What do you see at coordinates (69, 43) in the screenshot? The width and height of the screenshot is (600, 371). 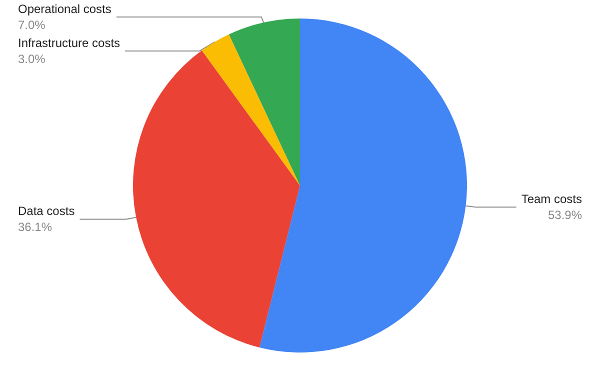 I see `slice-label: Infrastructure costs` at bounding box center [69, 43].